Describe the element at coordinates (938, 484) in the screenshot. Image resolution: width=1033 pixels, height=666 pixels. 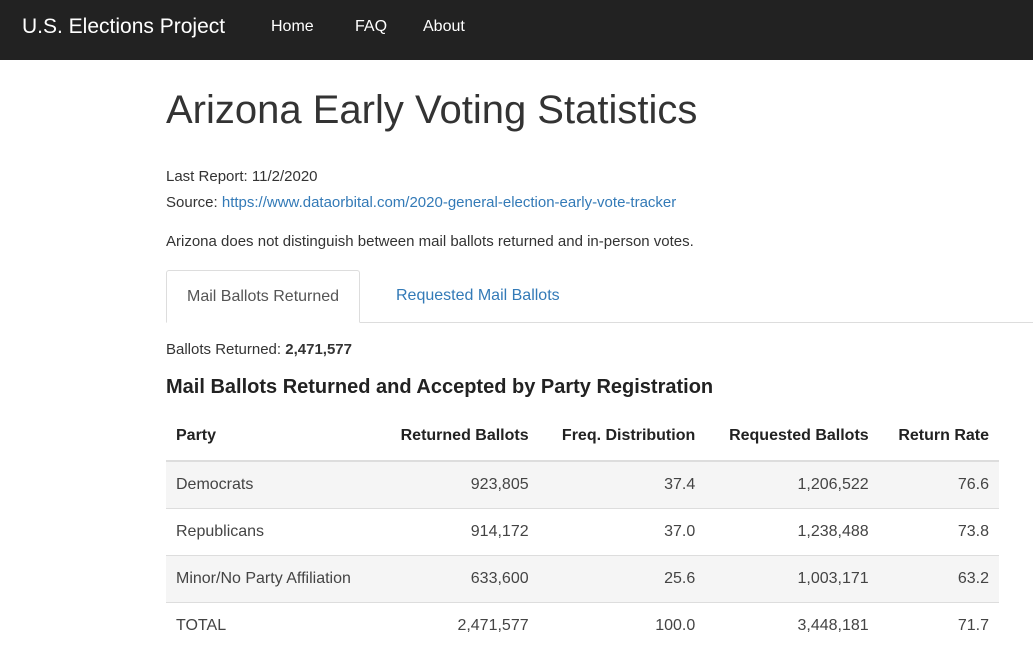
I see `table-cell: 76.6` at that location.